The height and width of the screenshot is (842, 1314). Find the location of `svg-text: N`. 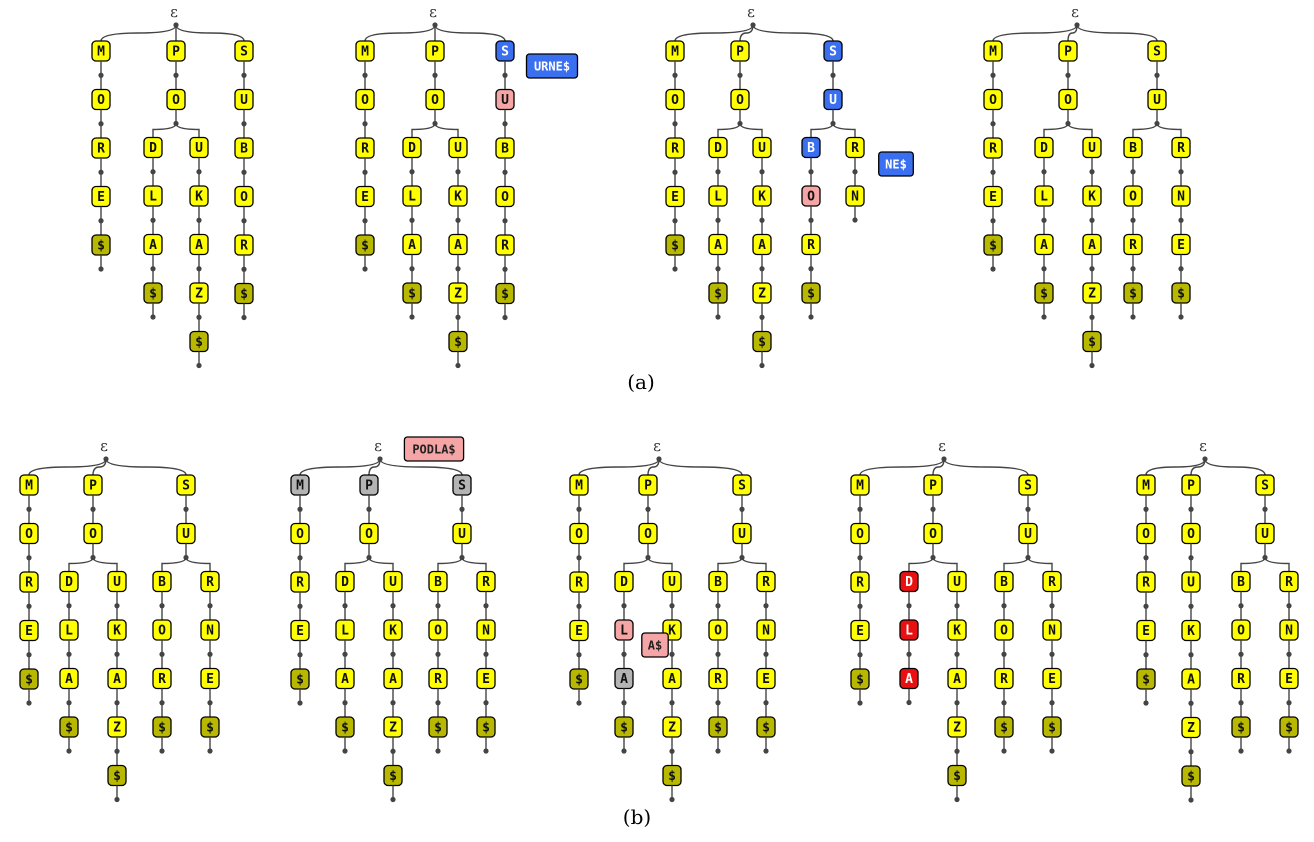

svg-text: N is located at coordinates (1052, 631).